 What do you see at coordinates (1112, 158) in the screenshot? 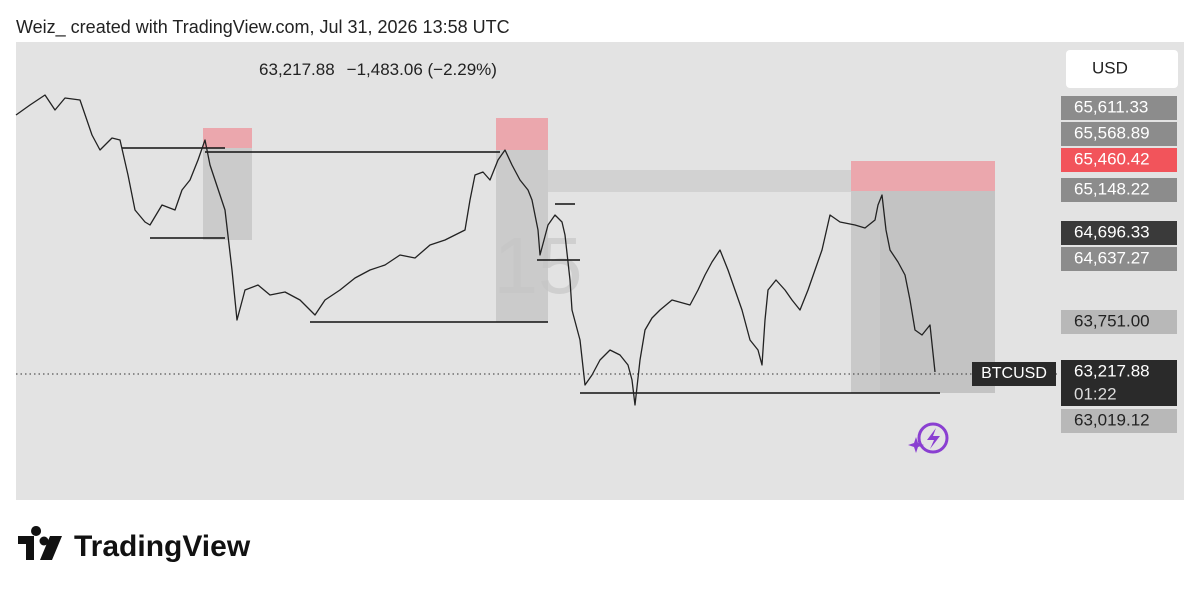
I see `price-label: 65,460.42` at bounding box center [1112, 158].